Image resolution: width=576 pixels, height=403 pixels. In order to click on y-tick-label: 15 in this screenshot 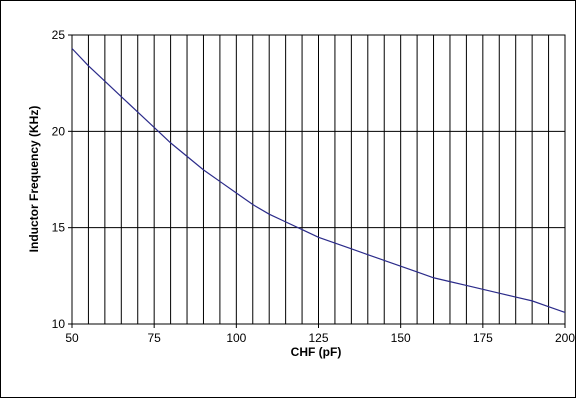, I will do `click(59, 228)`.